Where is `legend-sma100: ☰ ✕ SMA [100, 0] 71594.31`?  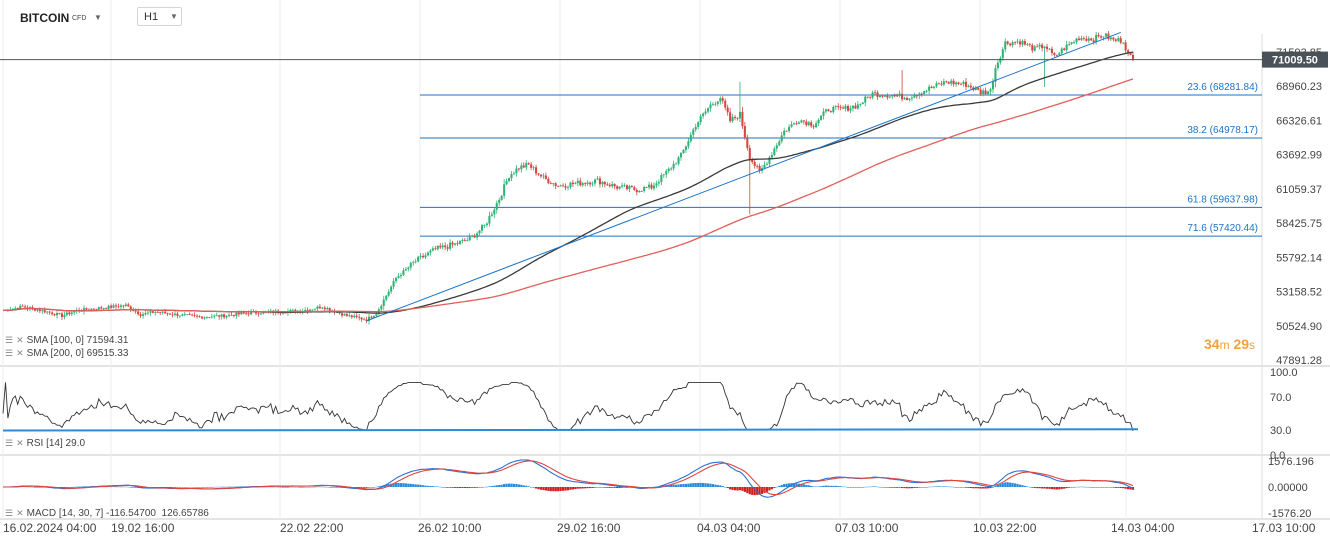 legend-sma100: ☰ ✕ SMA [100, 0] 71594.31 is located at coordinates (66, 340).